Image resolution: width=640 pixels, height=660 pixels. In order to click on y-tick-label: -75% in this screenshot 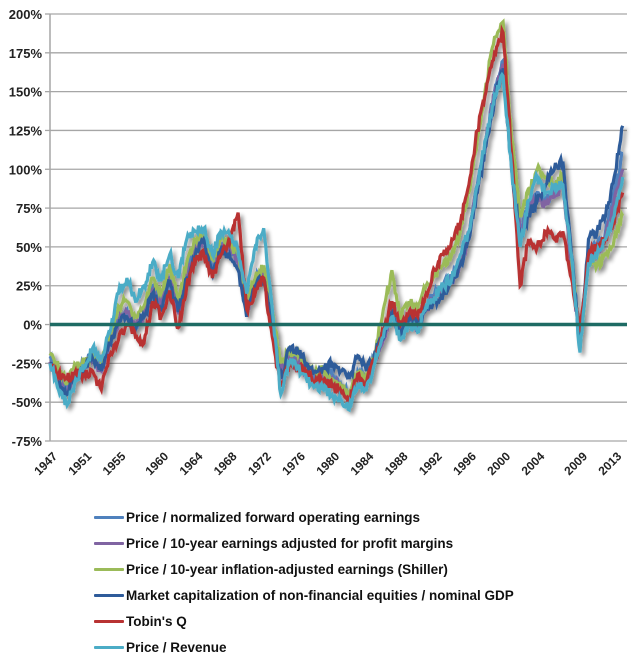, I will do `click(27, 441)`.